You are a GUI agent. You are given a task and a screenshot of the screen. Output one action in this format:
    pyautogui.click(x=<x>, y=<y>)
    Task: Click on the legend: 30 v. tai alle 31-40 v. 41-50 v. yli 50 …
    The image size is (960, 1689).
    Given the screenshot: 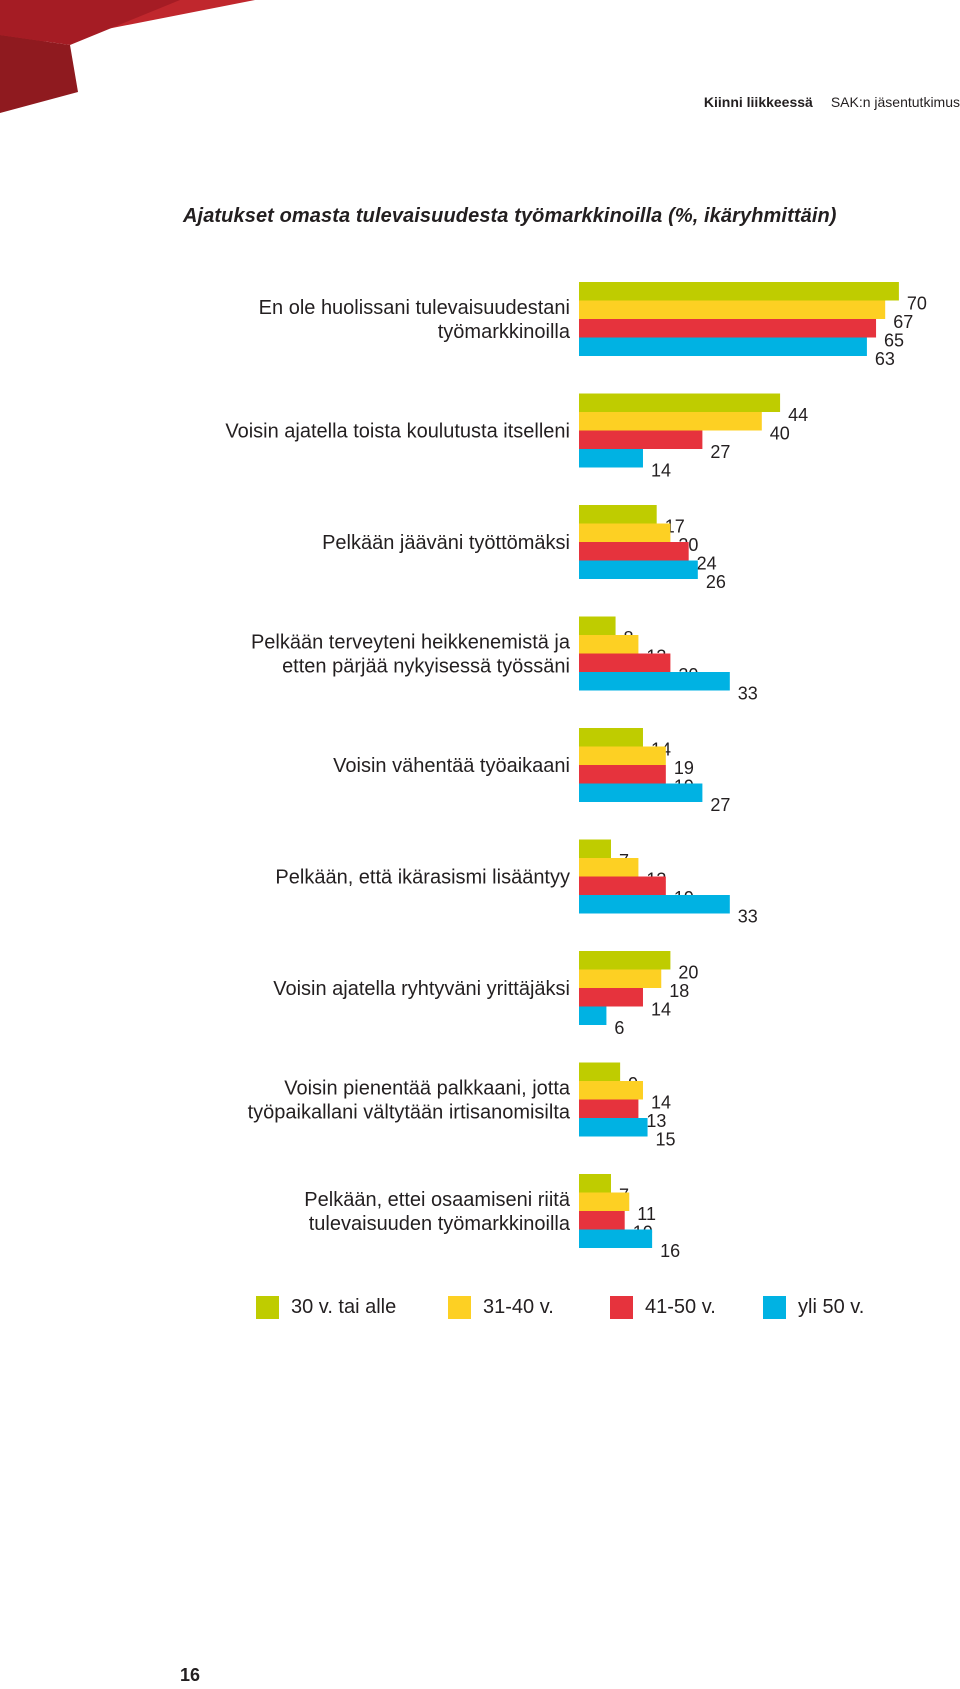 What is the action you would take?
    pyautogui.click(x=480, y=1311)
    